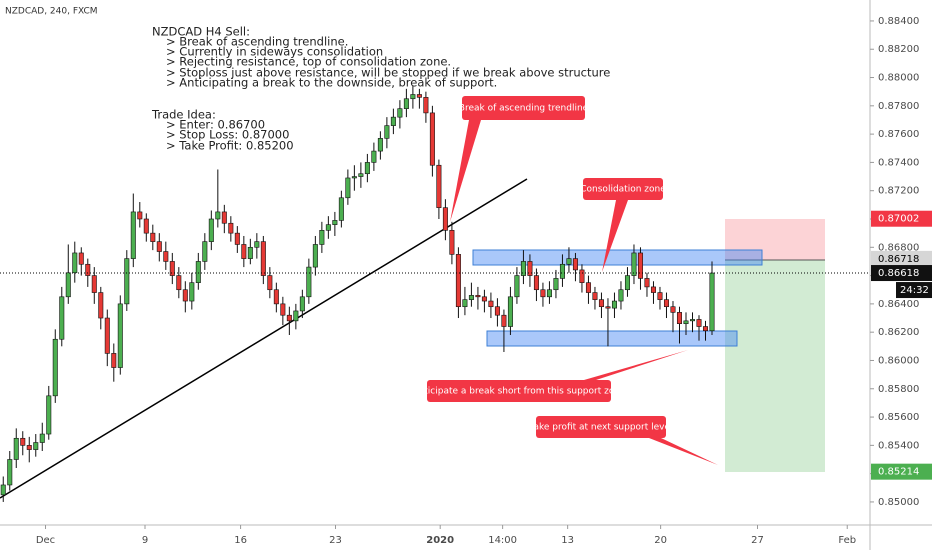 This screenshot has width=932, height=550. I want to click on x-tick-label: 13, so click(567, 540).